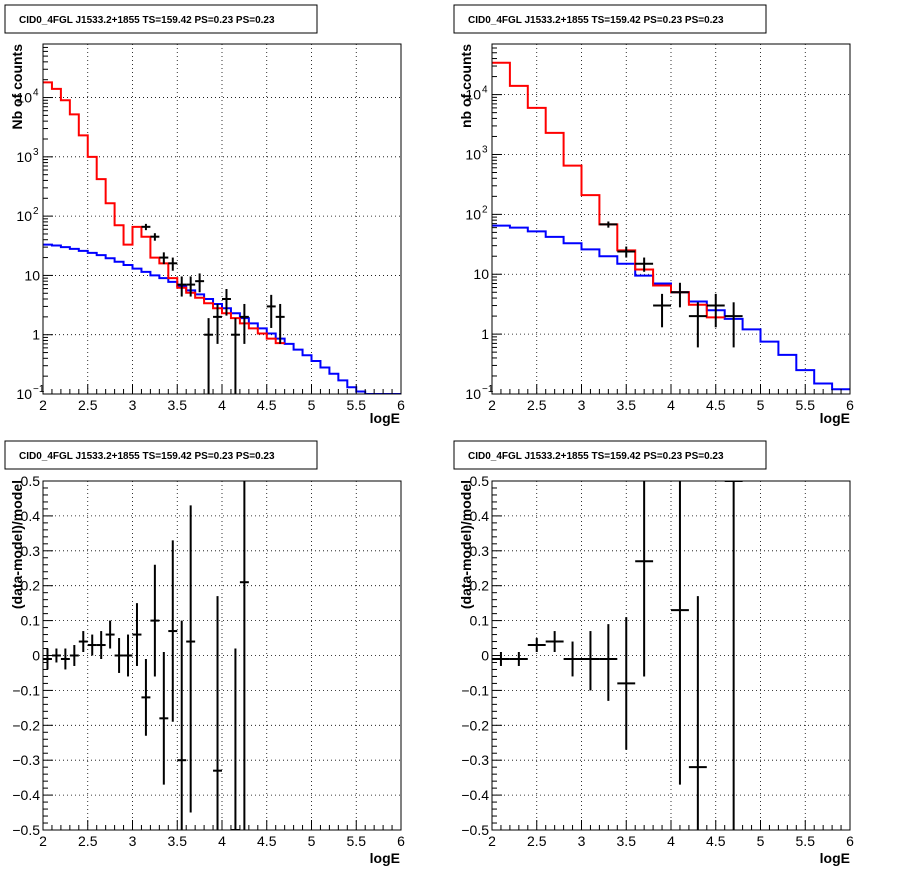 The width and height of the screenshot is (898, 875). What do you see at coordinates (485, 334) in the screenshot?
I see `y-tick-label: 1` at bounding box center [485, 334].